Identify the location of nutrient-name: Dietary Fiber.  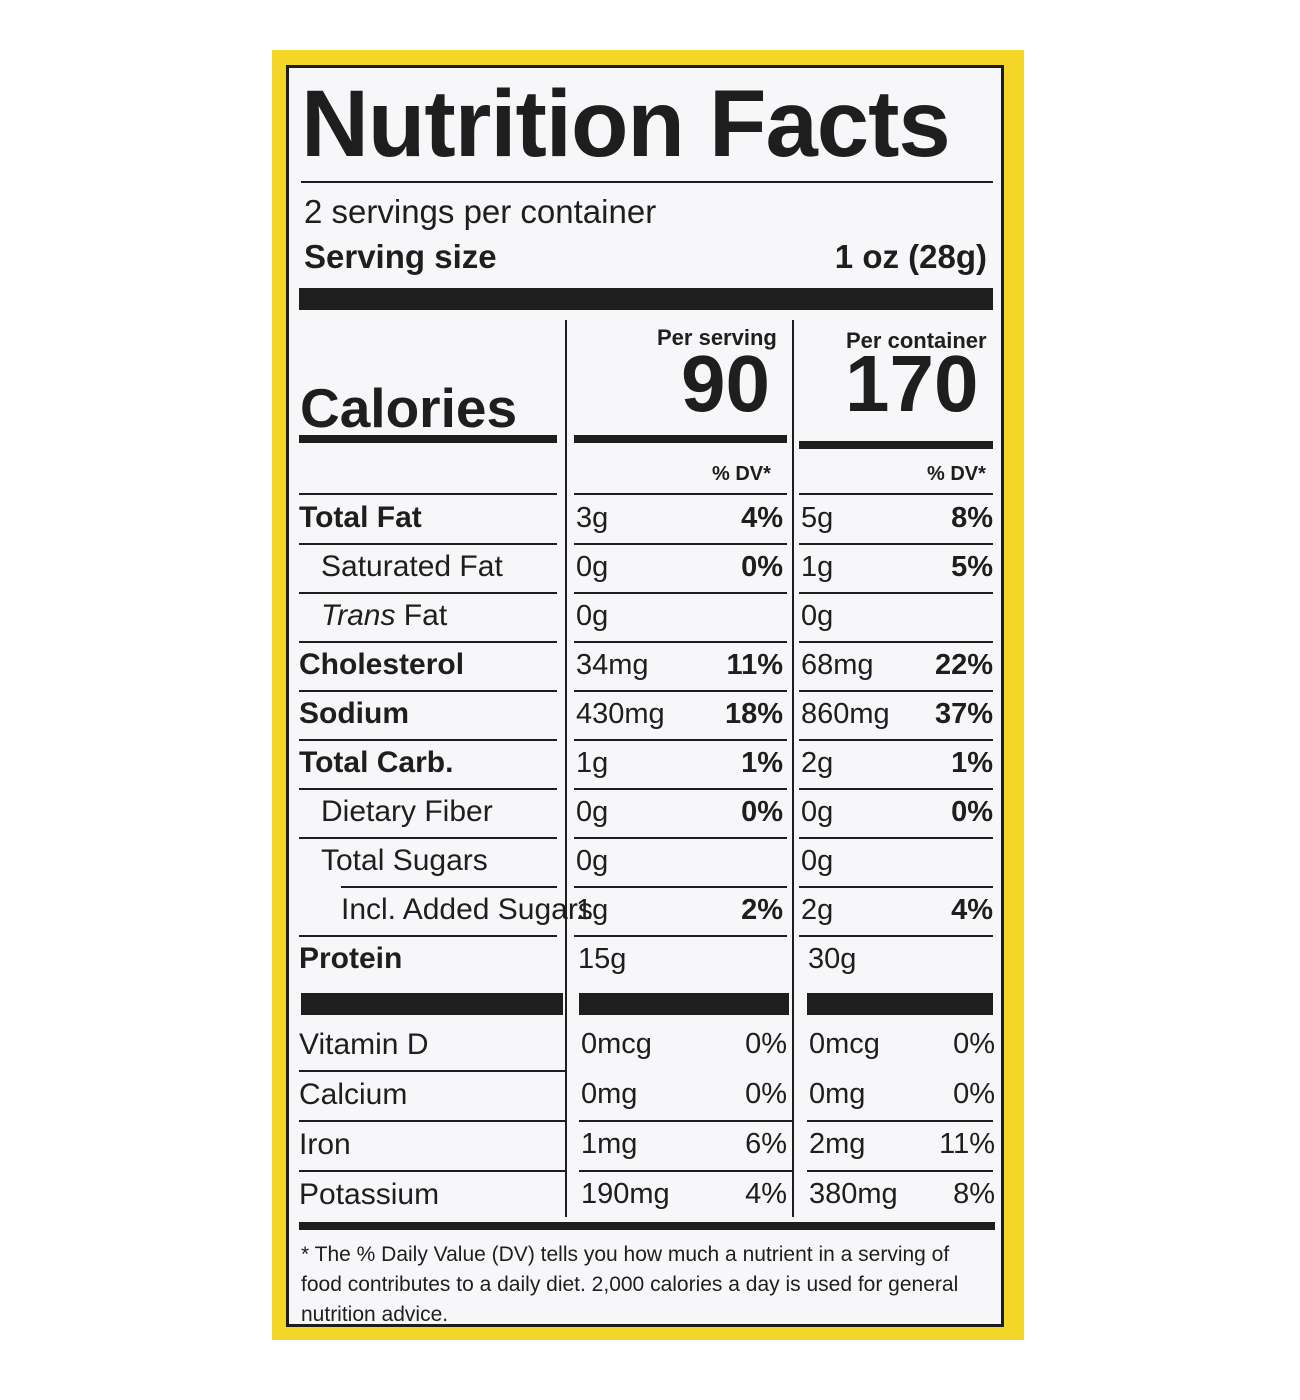
(407, 811).